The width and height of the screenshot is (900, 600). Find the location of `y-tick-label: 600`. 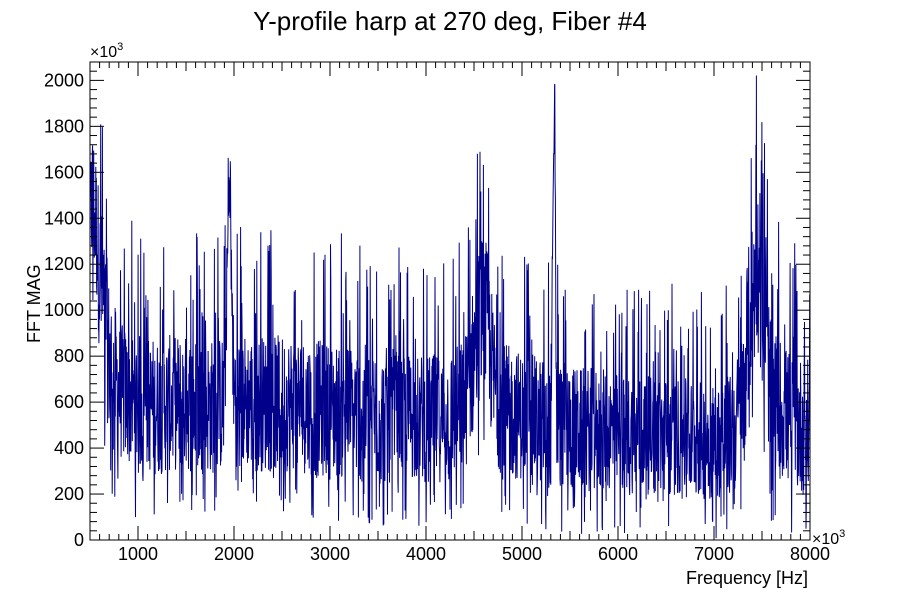

y-tick-label: 600 is located at coordinates (69, 402).